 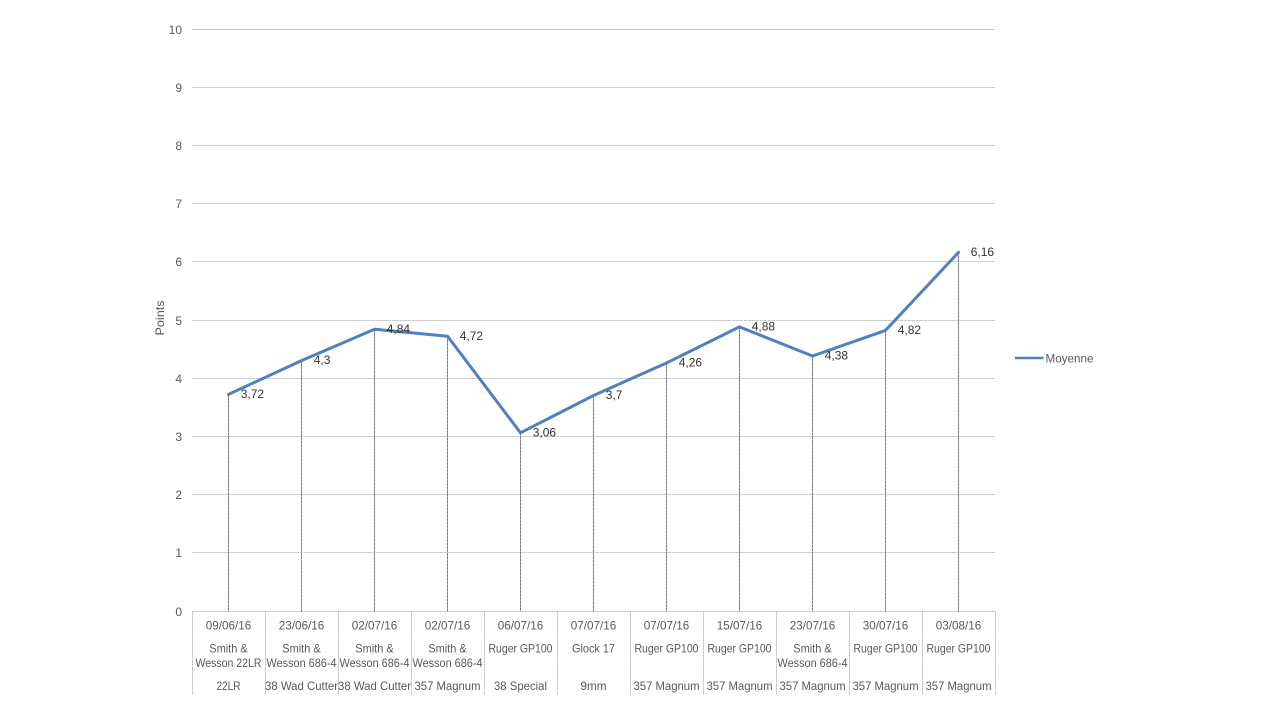 What do you see at coordinates (178, 88) in the screenshot?
I see `svg-text: 9` at bounding box center [178, 88].